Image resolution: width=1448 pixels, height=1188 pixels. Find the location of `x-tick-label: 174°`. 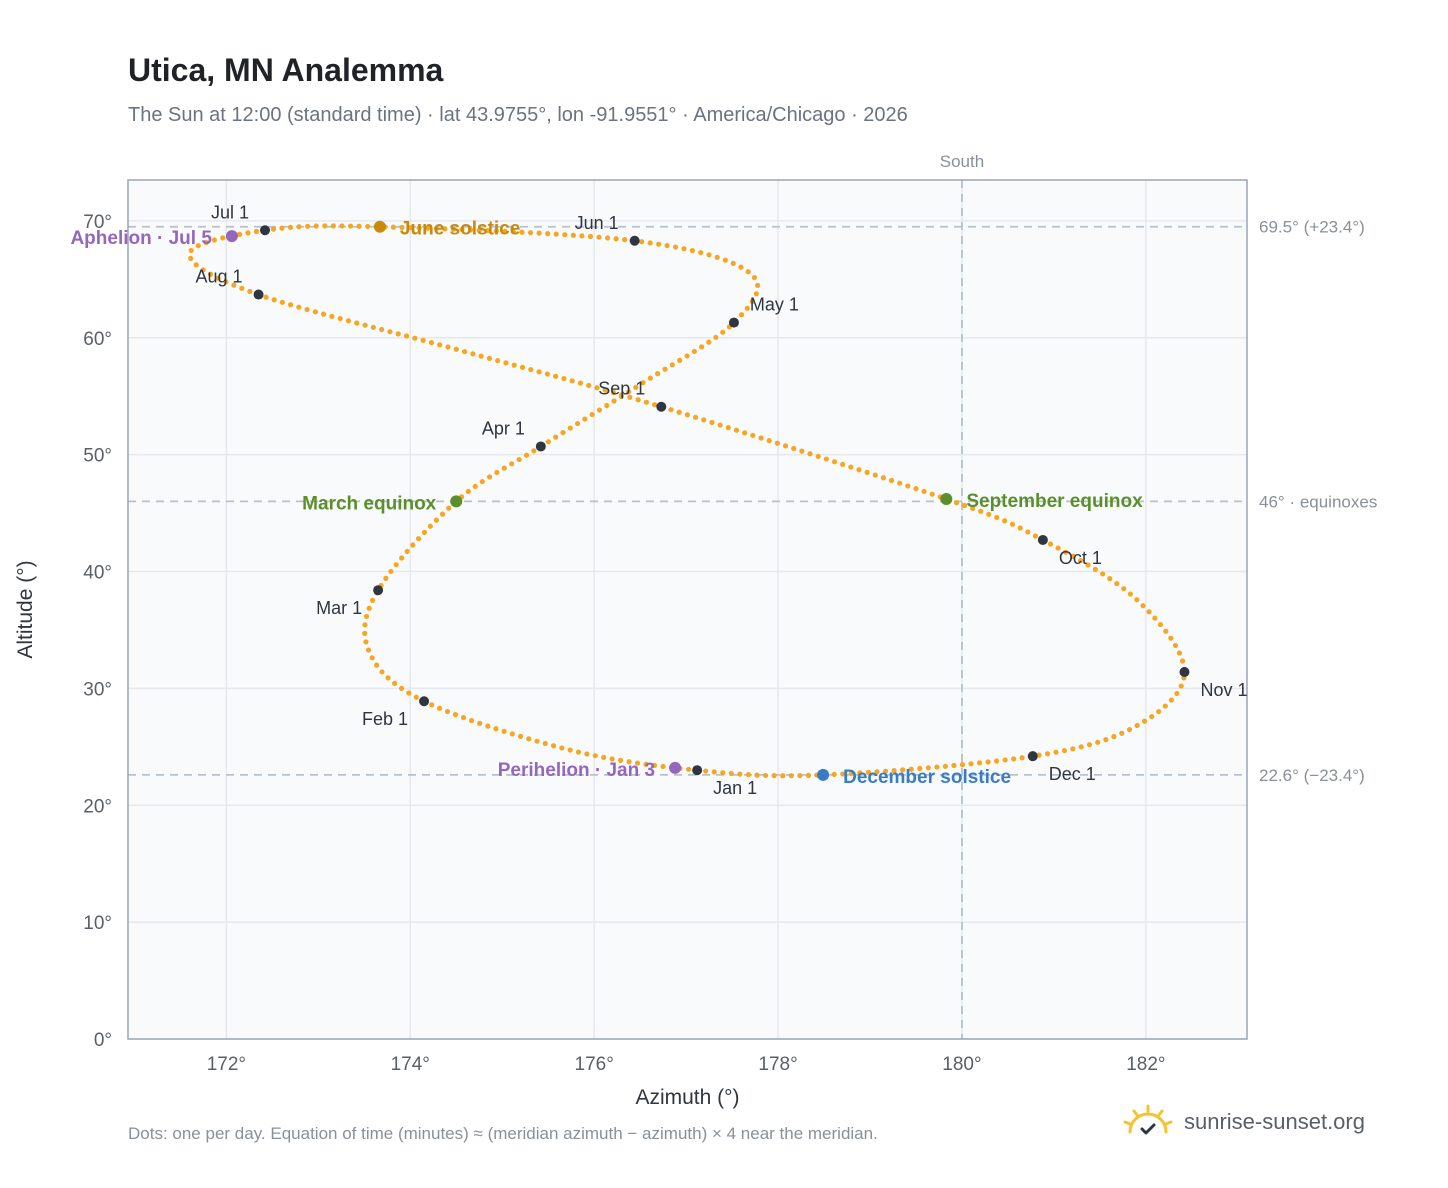

x-tick-label: 174° is located at coordinates (410, 1064).